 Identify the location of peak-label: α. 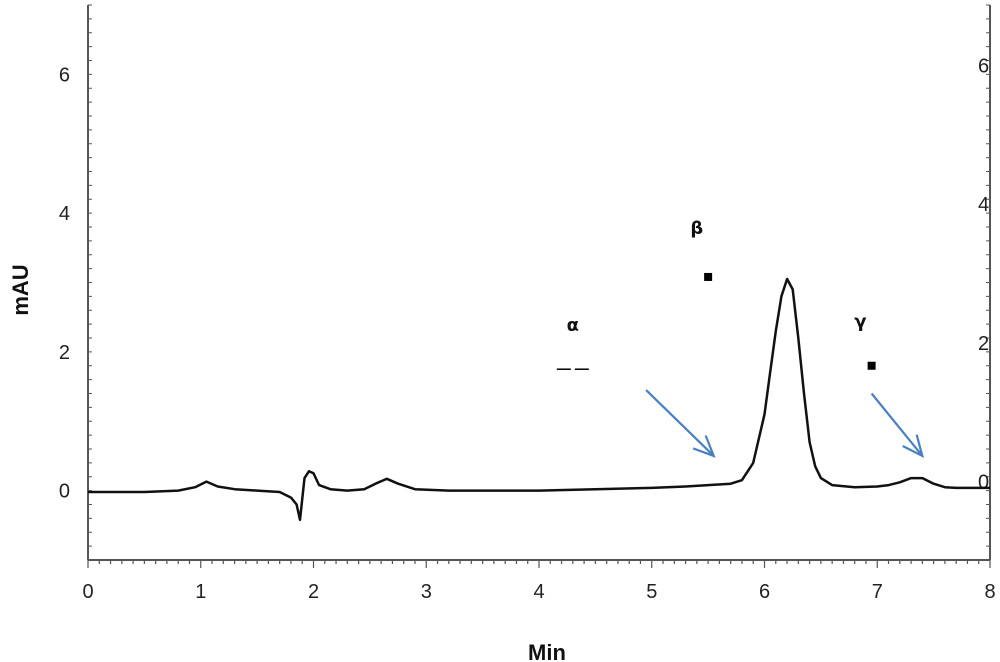
(573, 325).